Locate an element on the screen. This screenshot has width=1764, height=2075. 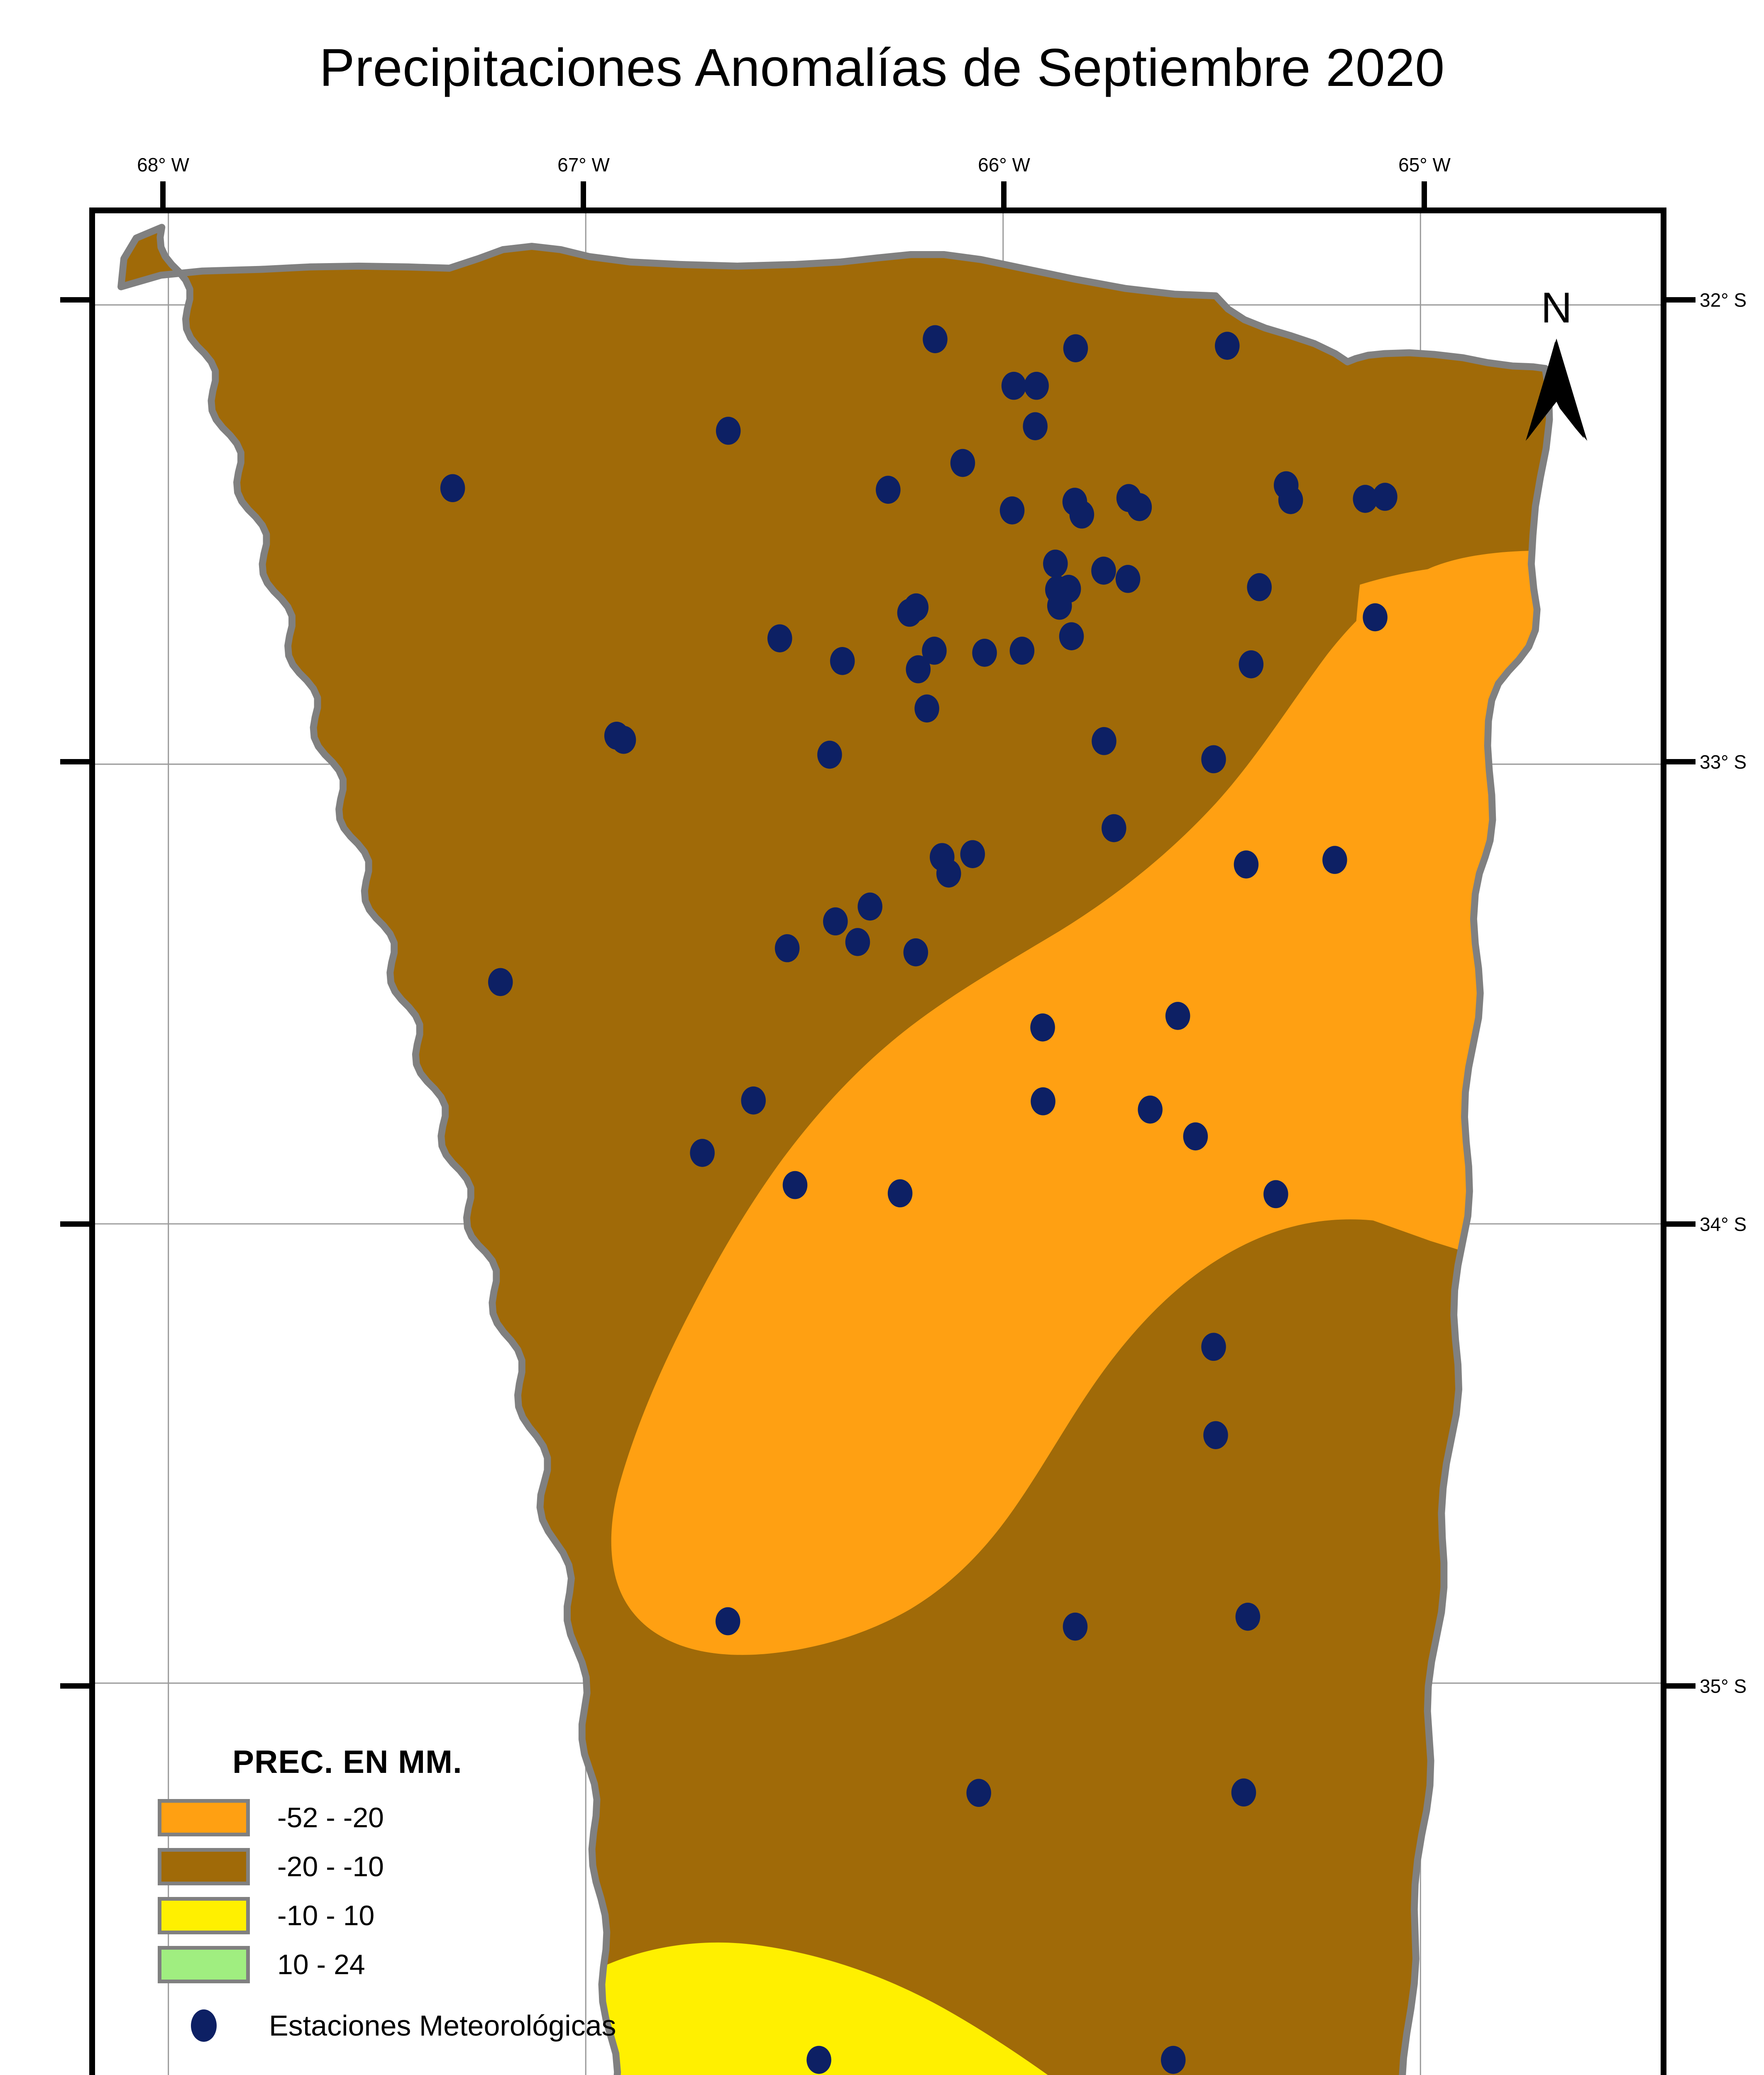
lat-tick-34-right is located at coordinates (1680, 1224).